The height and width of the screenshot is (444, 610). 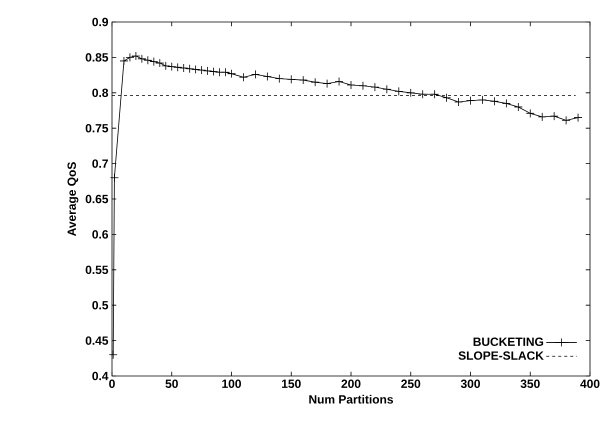 What do you see at coordinates (72, 199) in the screenshot?
I see `y-axis-title: Average QoS` at bounding box center [72, 199].